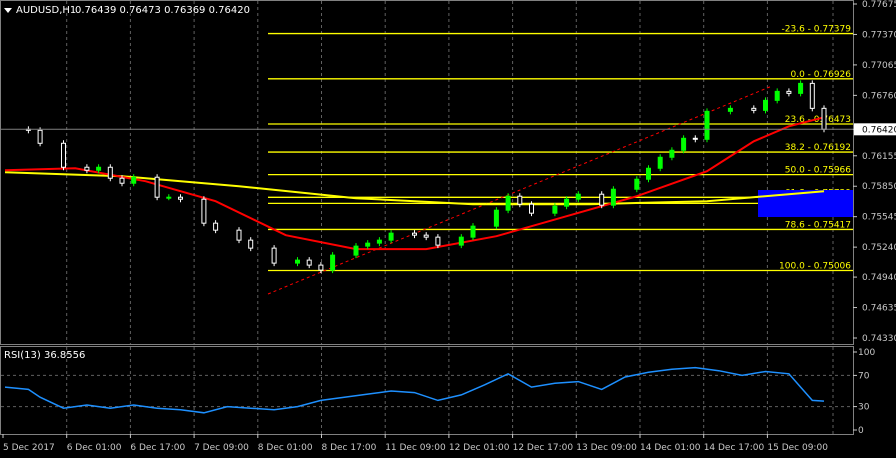  Describe the element at coordinates (46, 10) in the screenshot. I see `symbol-label: AUDUSD,H1` at that location.